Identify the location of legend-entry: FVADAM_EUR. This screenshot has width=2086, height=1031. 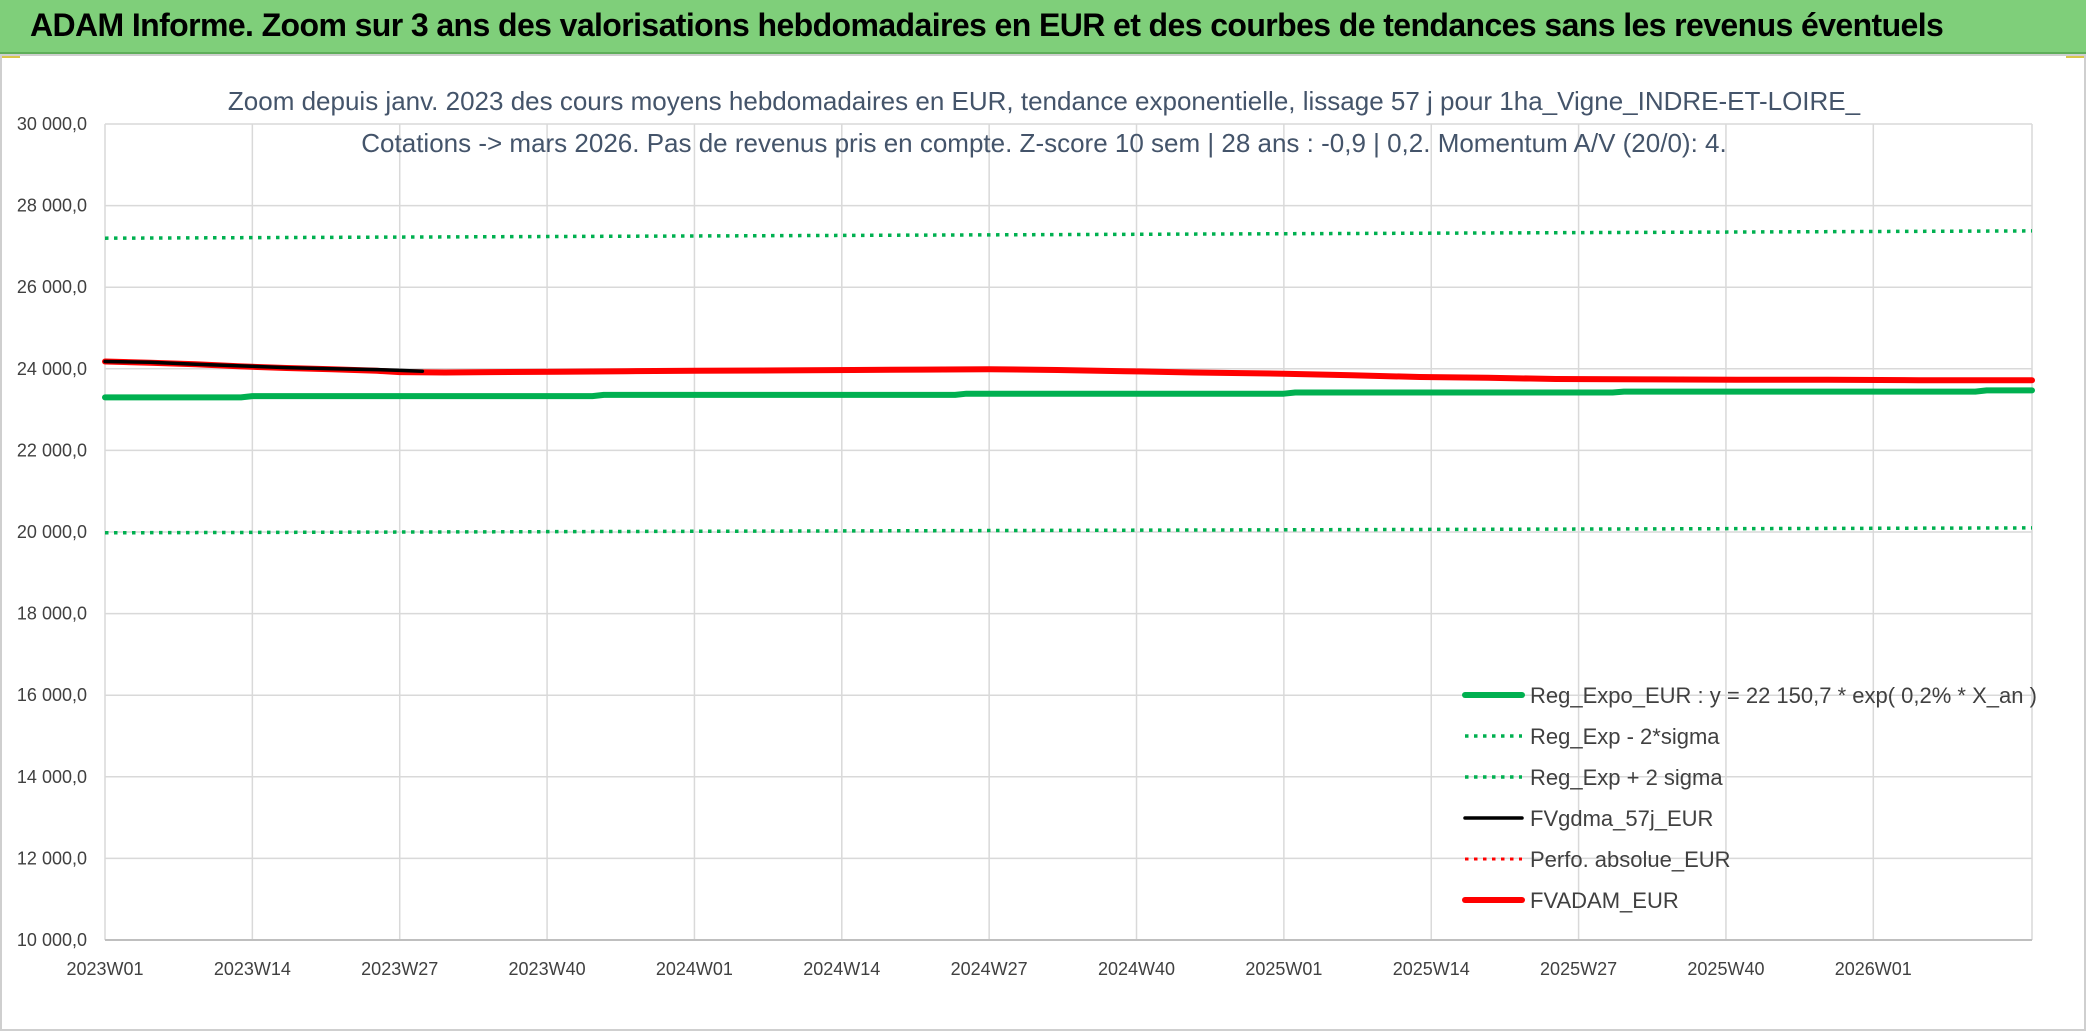
(1604, 900).